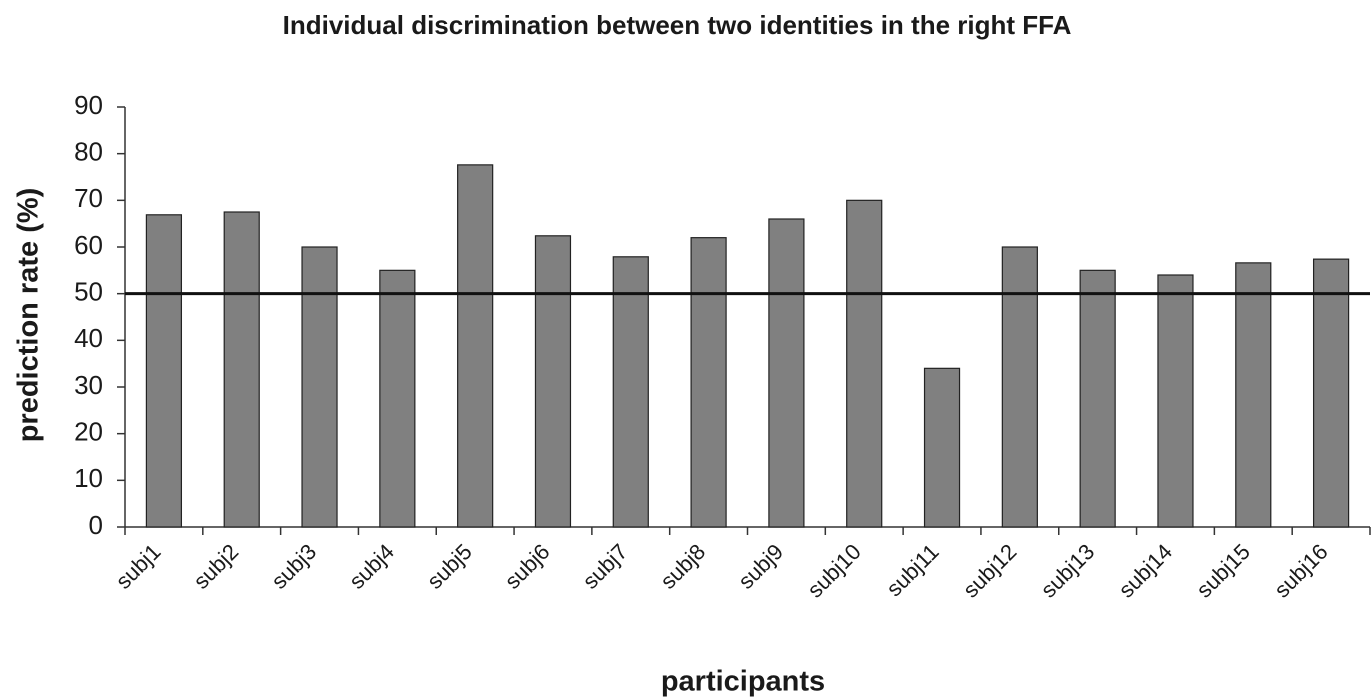 The height and width of the screenshot is (698, 1372). I want to click on x-axis-label: participants, so click(743, 682).